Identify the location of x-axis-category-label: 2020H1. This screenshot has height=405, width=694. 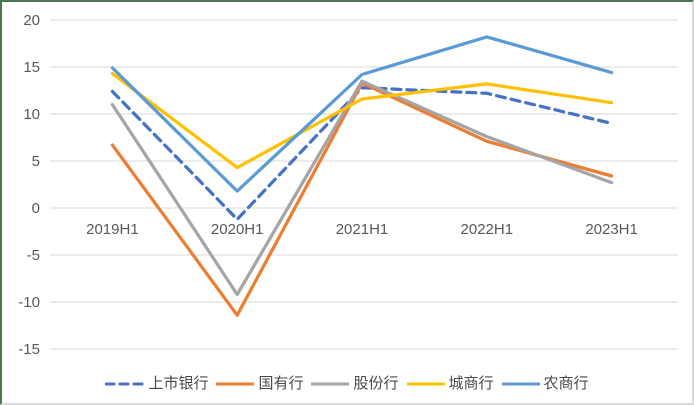
(237, 229).